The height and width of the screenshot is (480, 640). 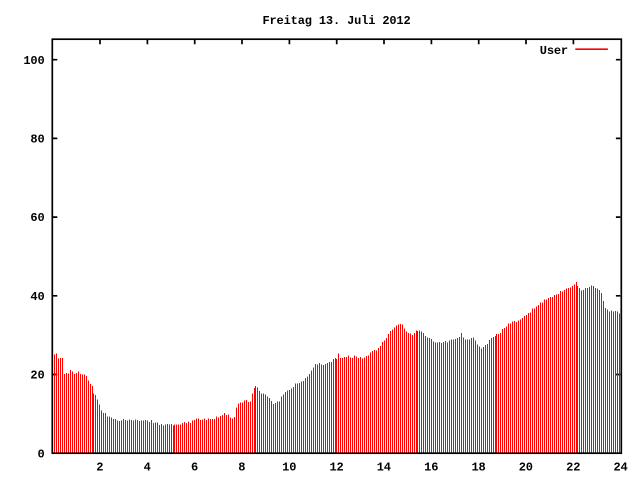 I want to click on svg-text: 100, so click(x=33, y=61).